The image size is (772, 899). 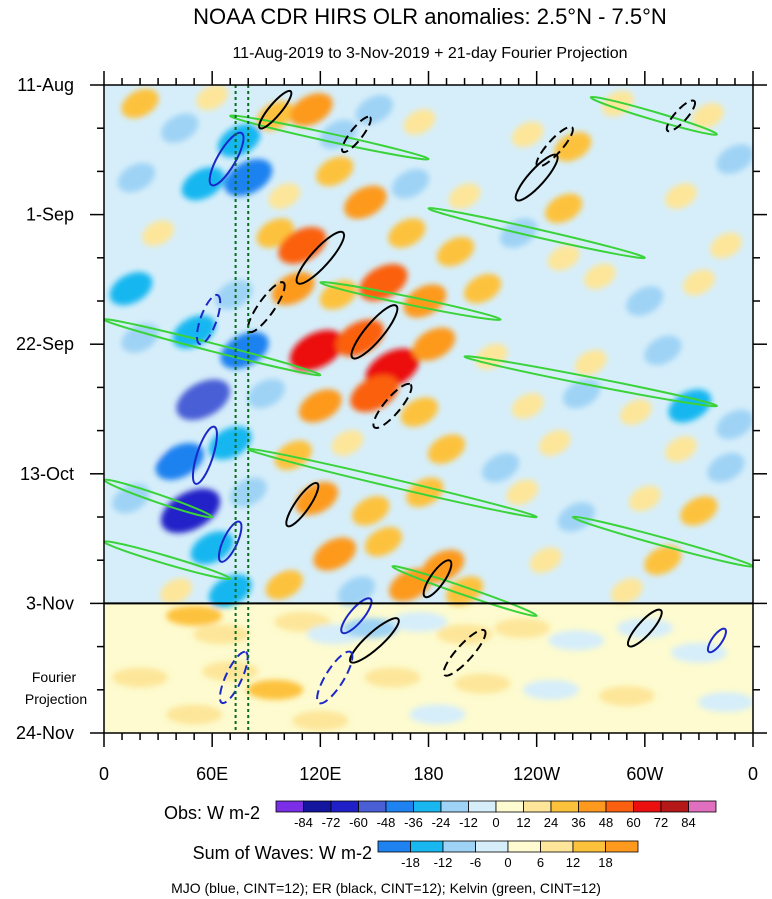 What do you see at coordinates (753, 774) in the screenshot?
I see `x-tick-label: 0` at bounding box center [753, 774].